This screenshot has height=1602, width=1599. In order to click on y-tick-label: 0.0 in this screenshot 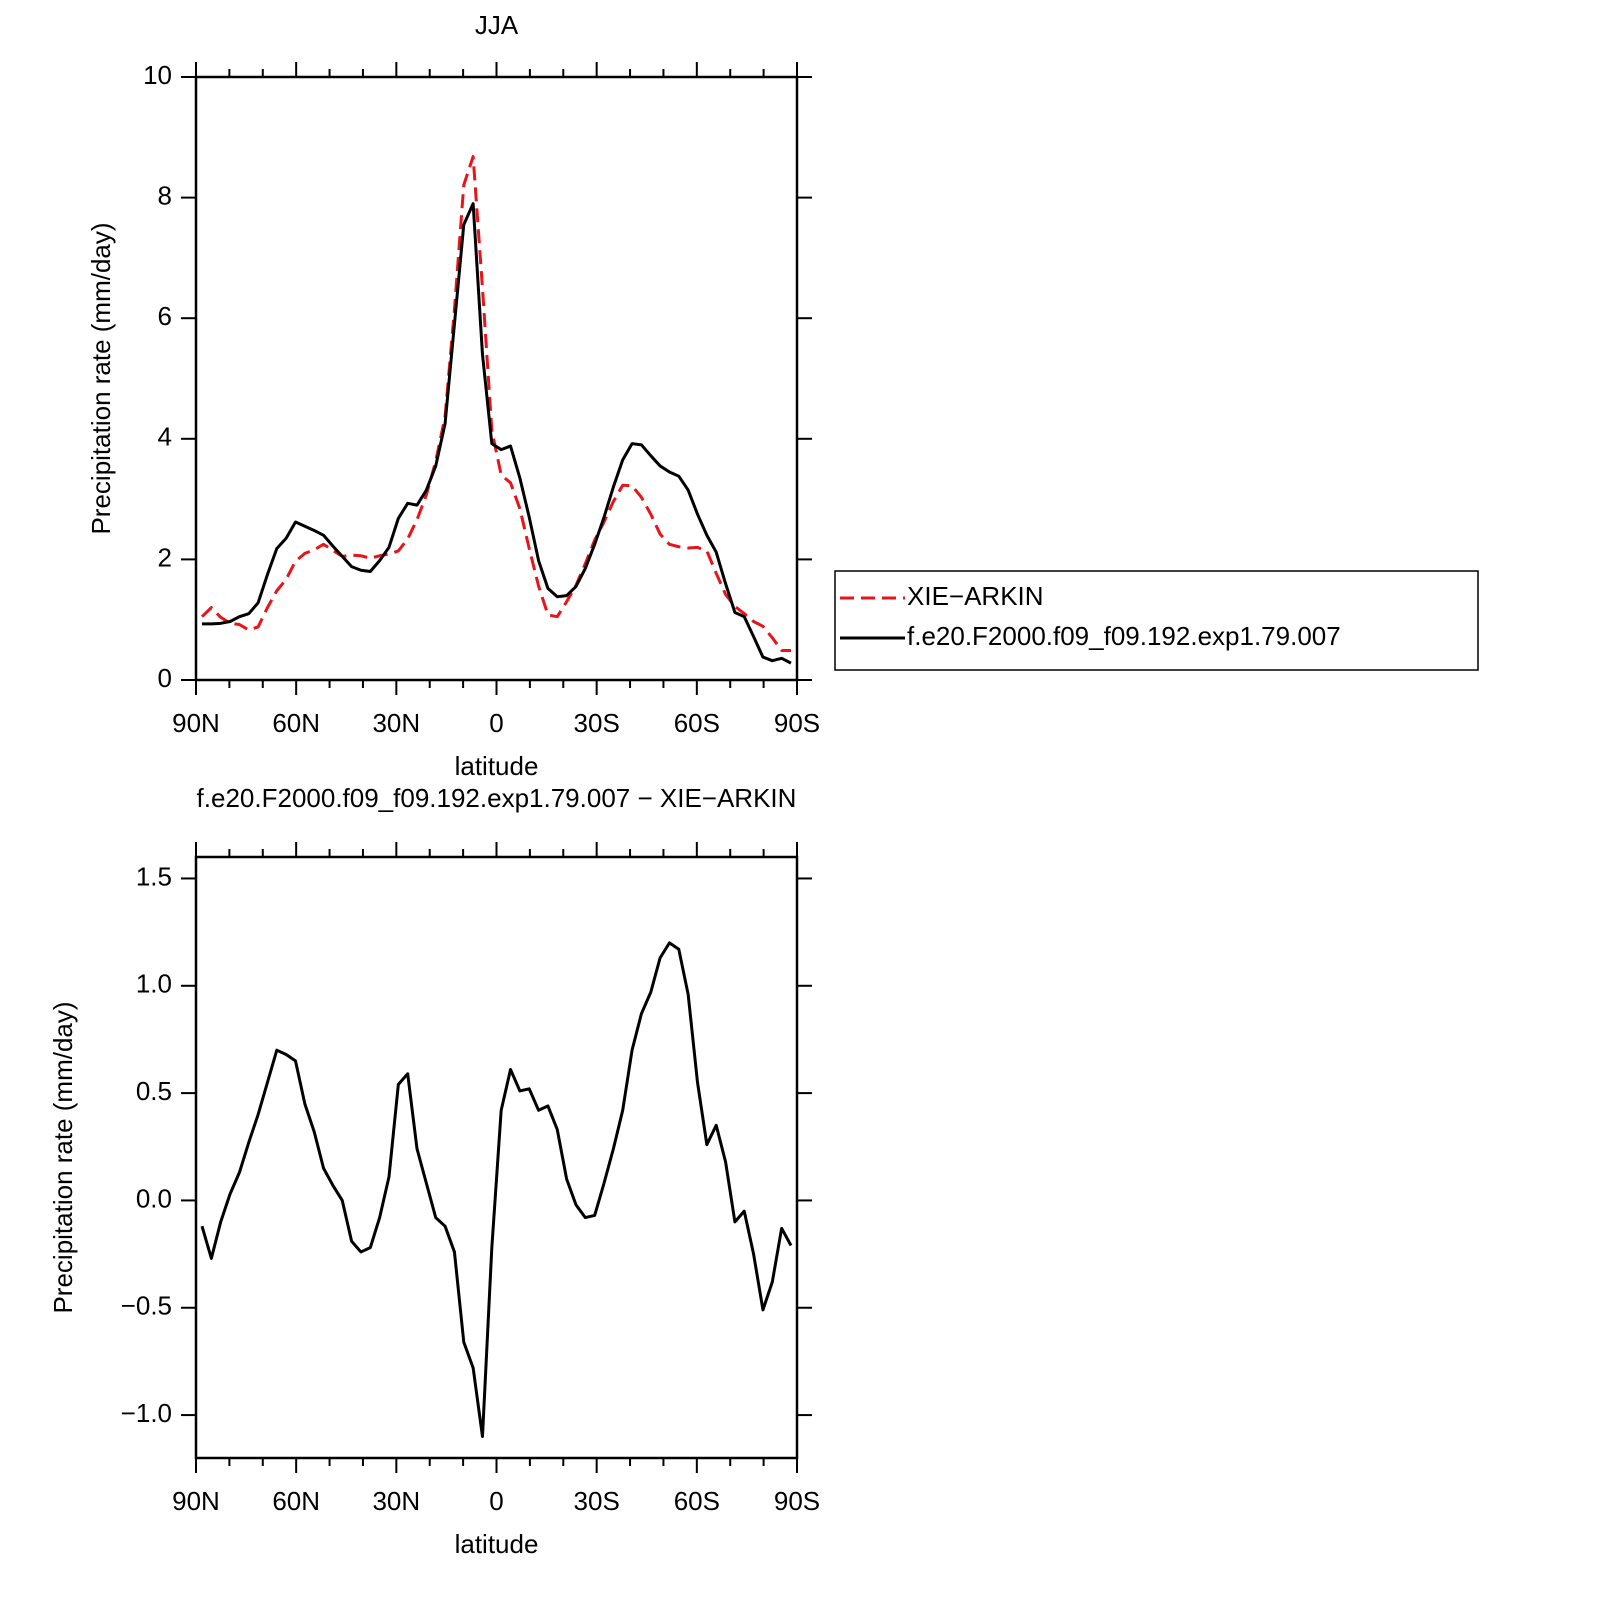, I will do `click(154, 1198)`.